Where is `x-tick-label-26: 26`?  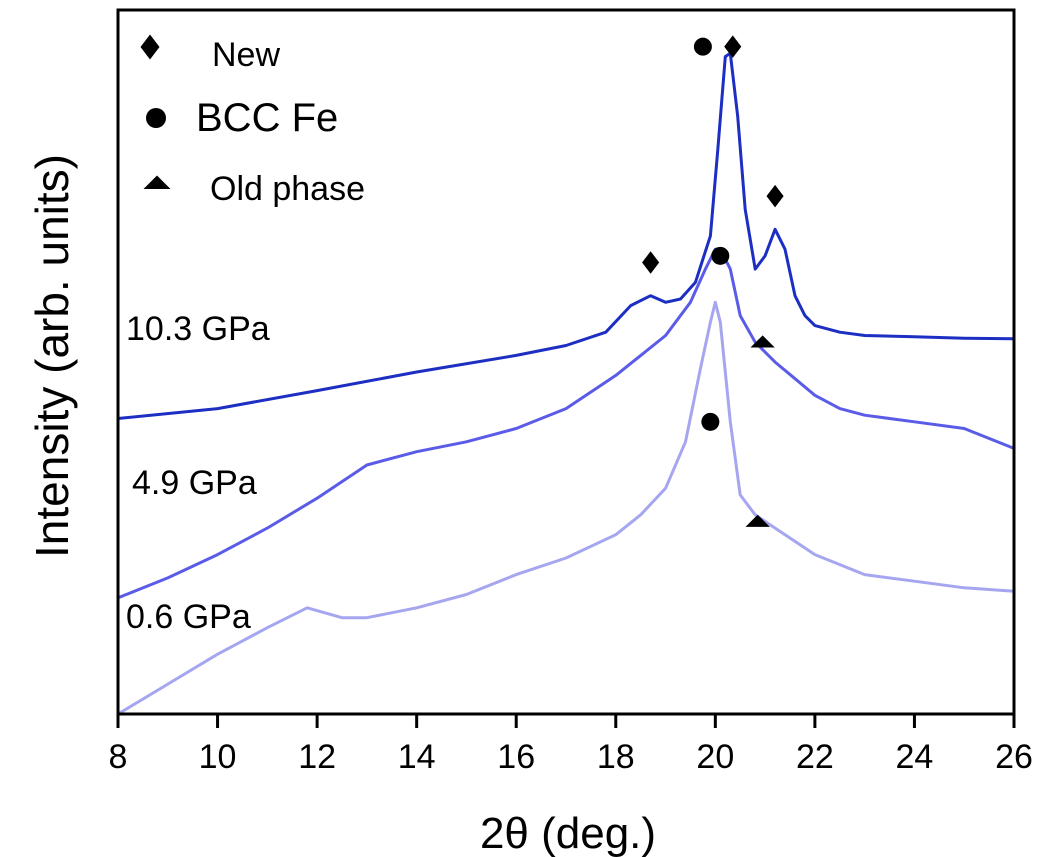 x-tick-label-26: 26 is located at coordinates (1014, 757).